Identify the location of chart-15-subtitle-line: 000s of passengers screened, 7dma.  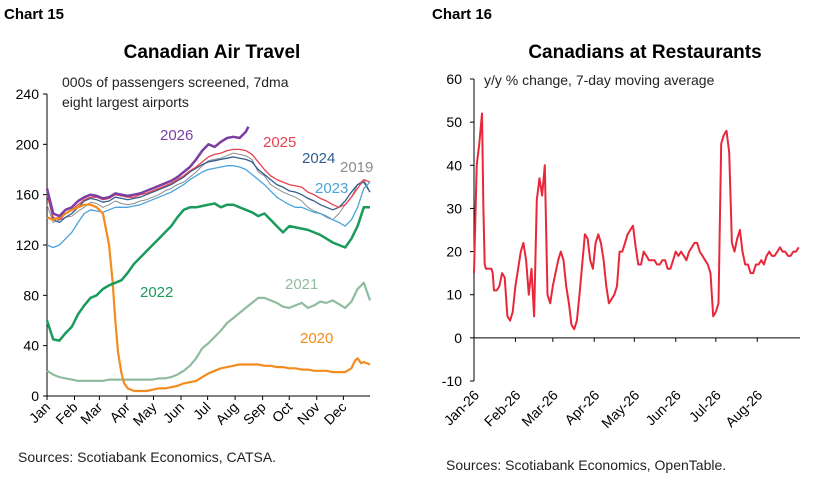
(175, 82).